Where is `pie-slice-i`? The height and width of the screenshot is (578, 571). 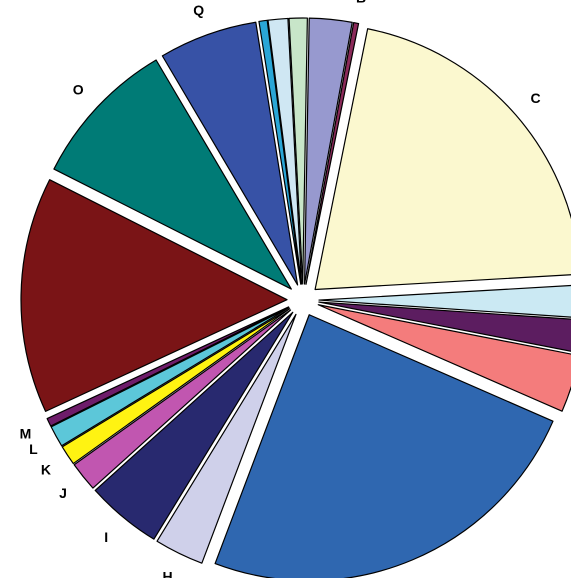 pie-slice-i is located at coordinates (194, 425).